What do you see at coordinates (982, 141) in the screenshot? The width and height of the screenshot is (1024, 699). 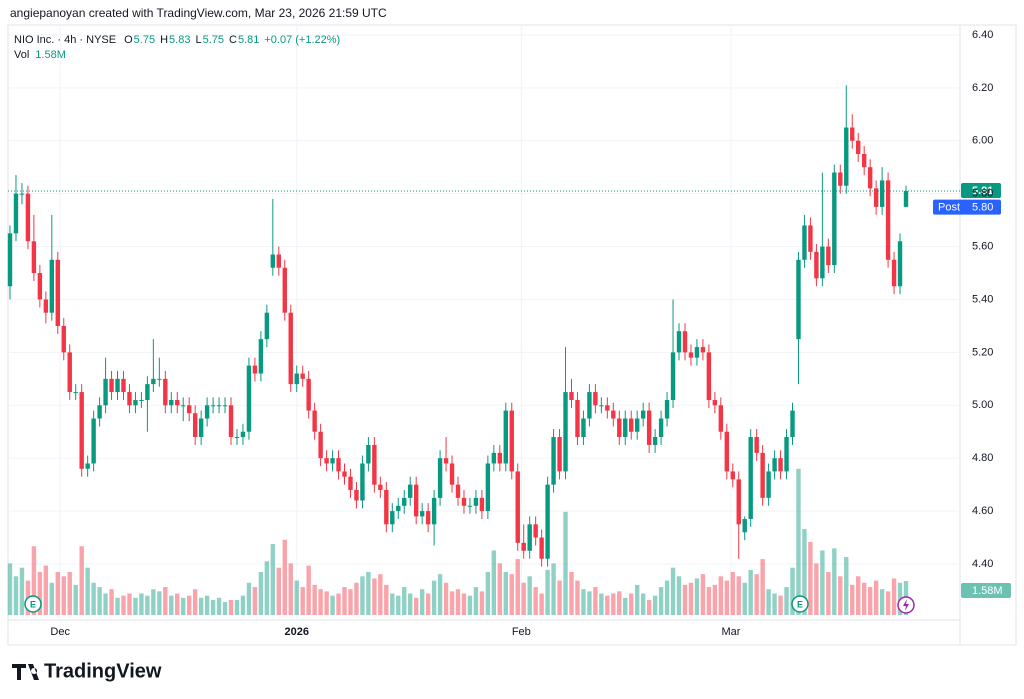 I see `y-tick-label: 6.00` at bounding box center [982, 141].